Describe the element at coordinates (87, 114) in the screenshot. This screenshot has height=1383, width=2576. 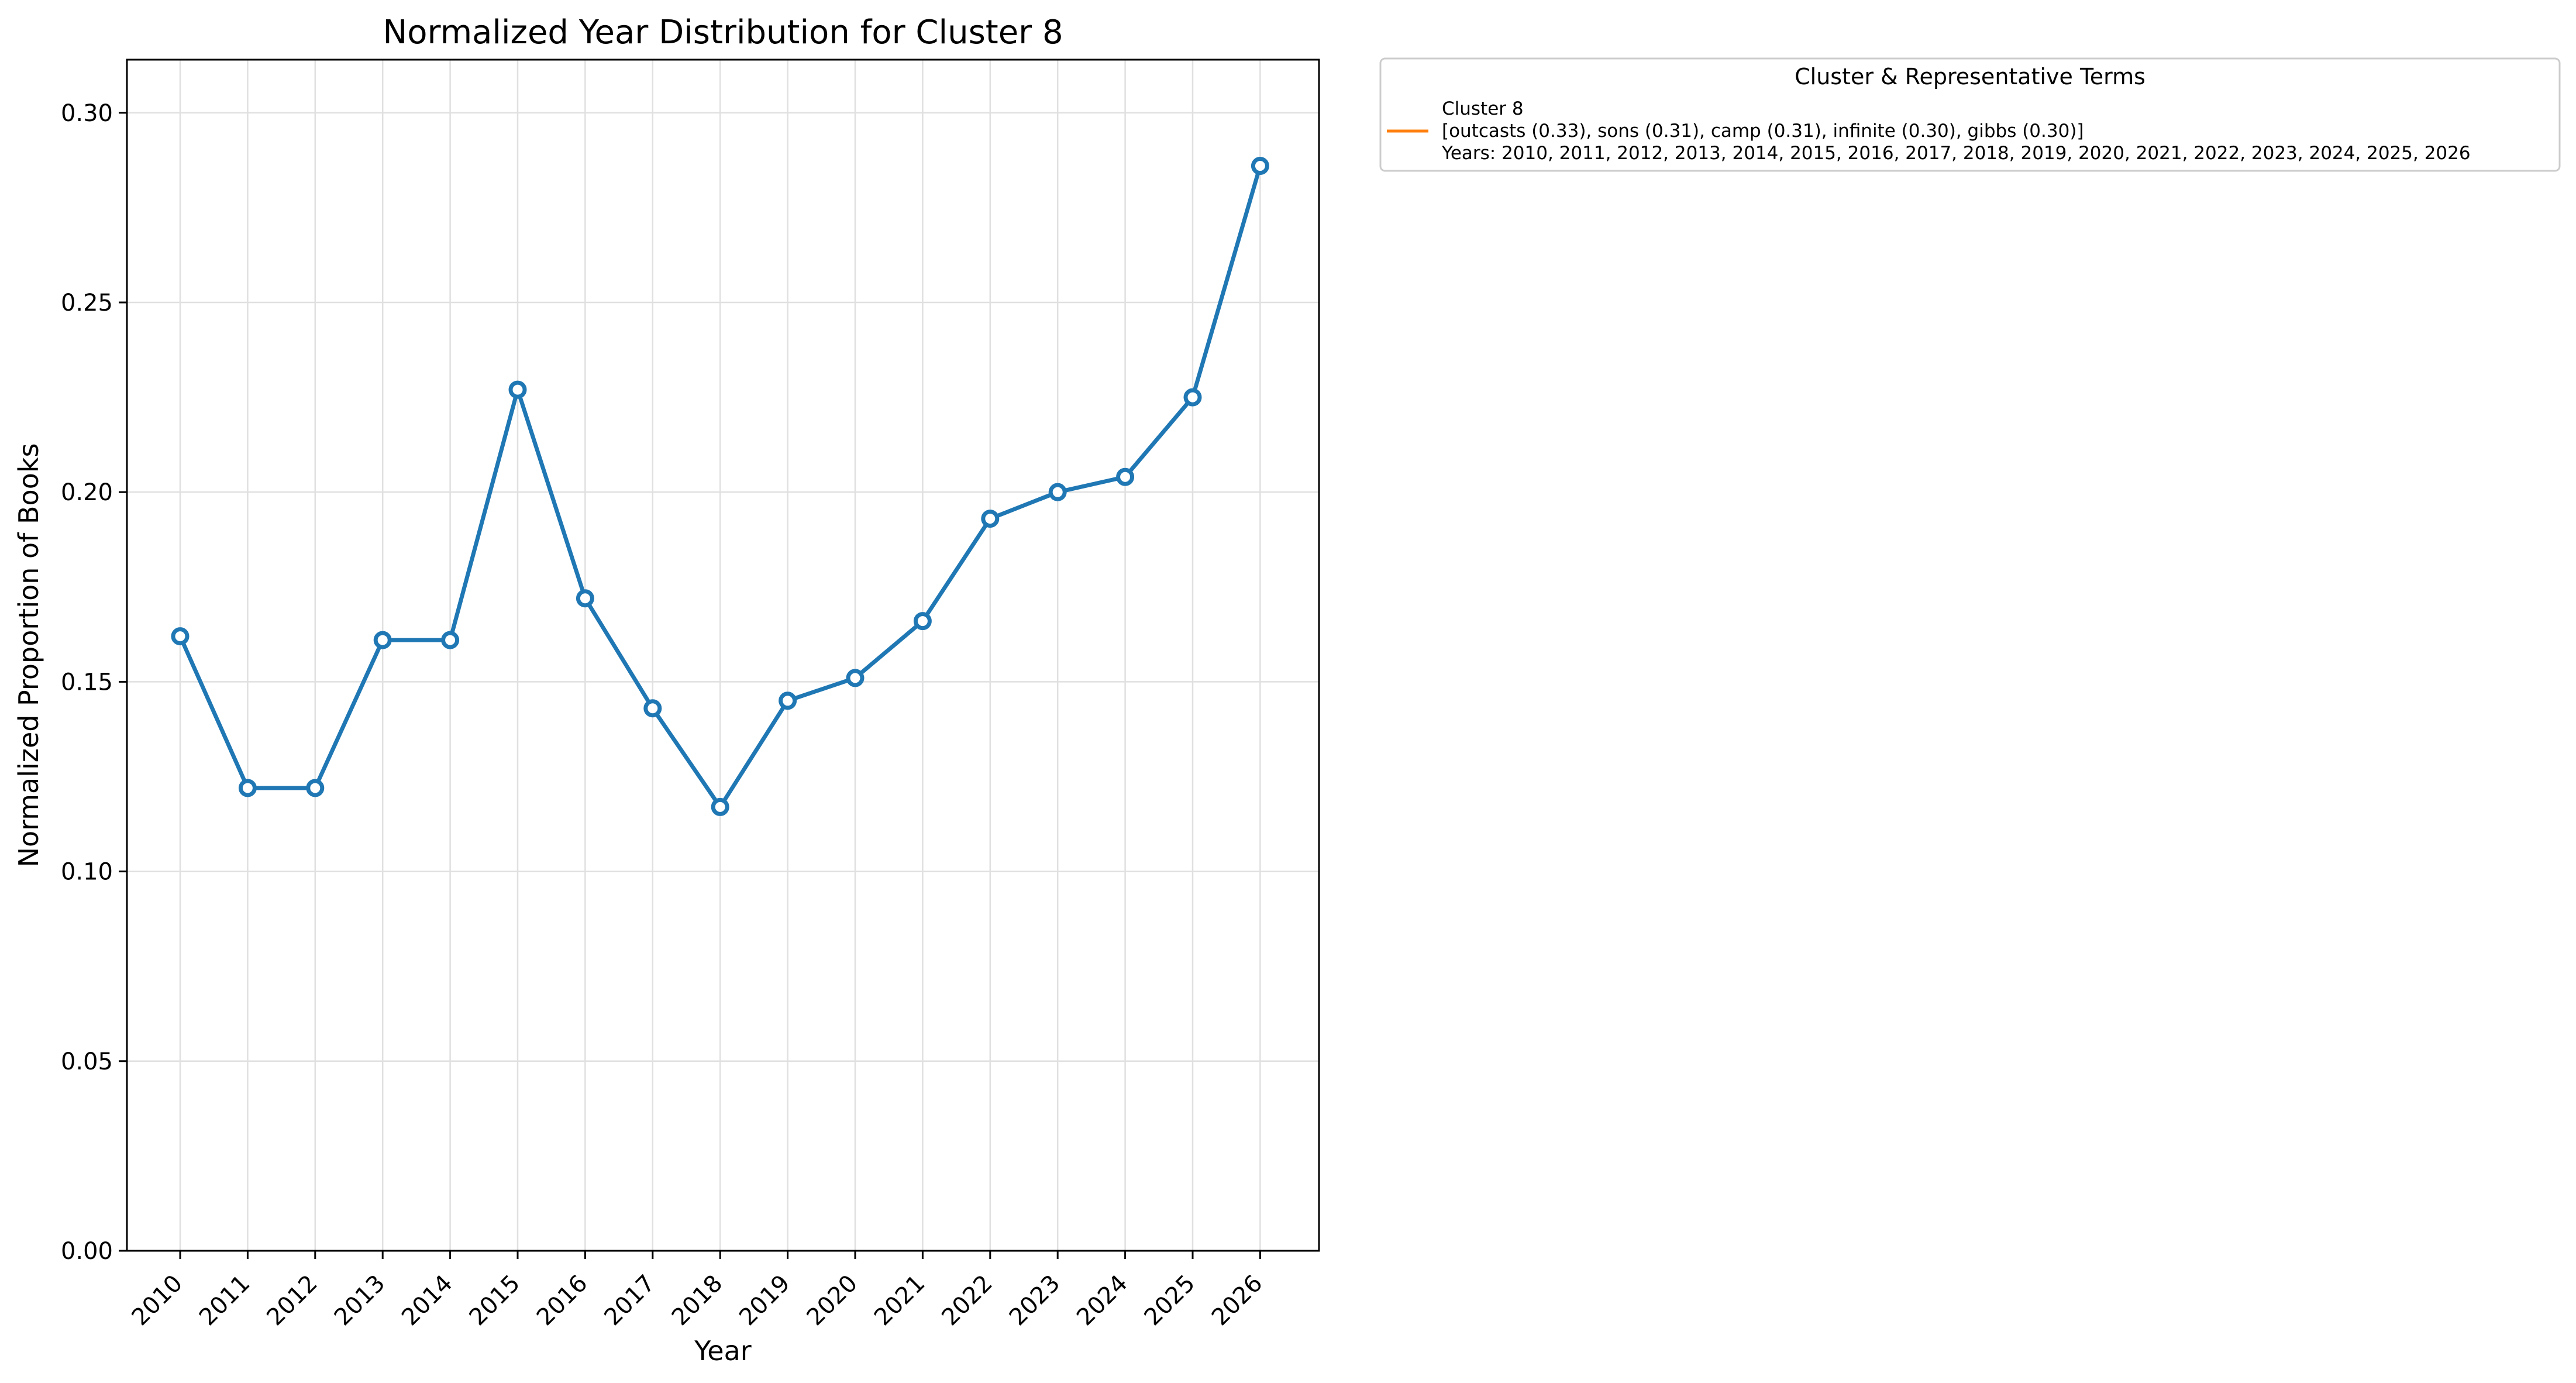
I see `y-tick-label: 0.30` at that location.